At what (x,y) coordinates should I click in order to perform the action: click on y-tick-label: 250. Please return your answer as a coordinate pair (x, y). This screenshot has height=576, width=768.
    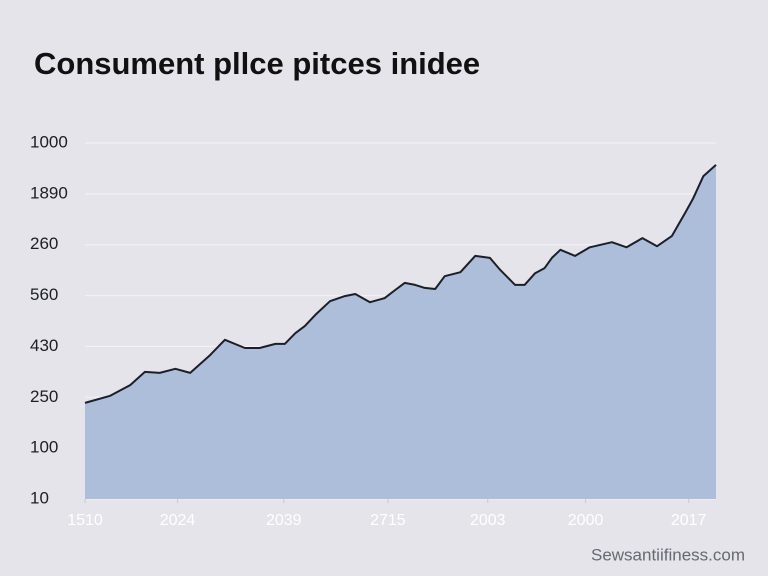
    Looking at the image, I should click on (44, 396).